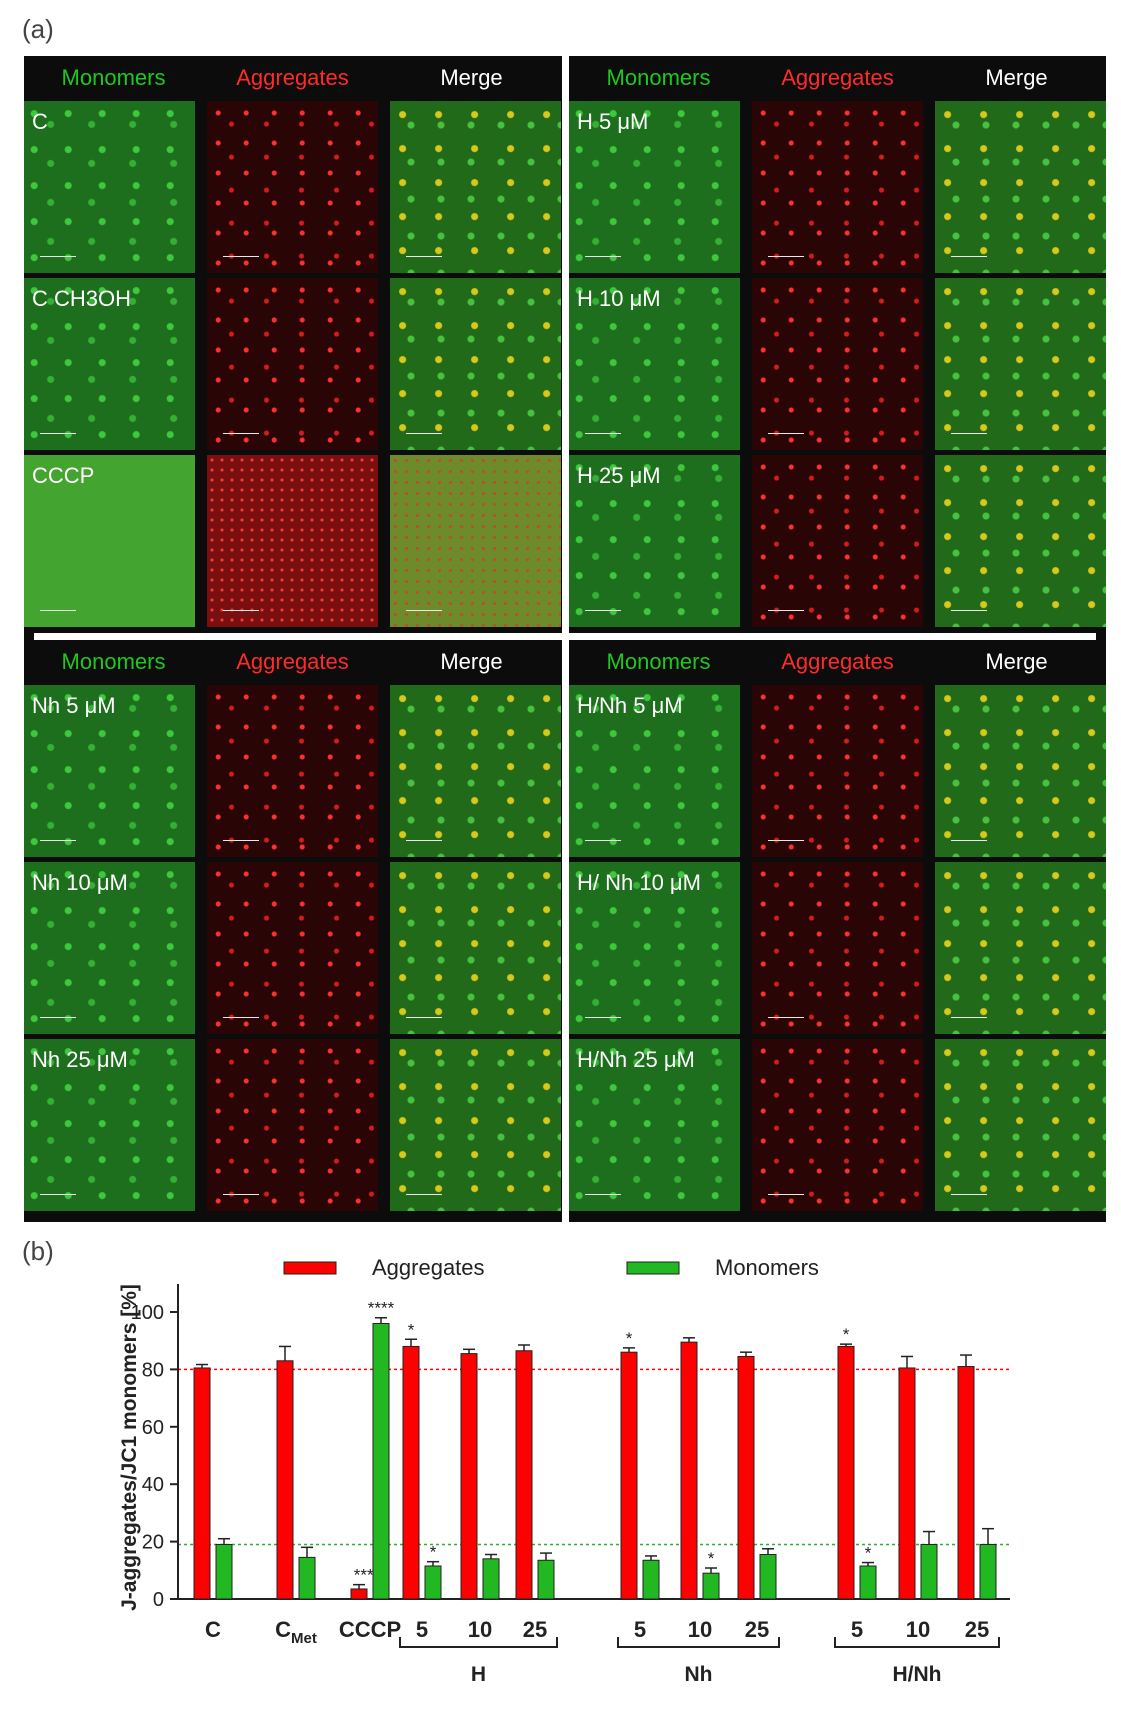 The image size is (1121, 1714). I want to click on micrograph-monomers: H 10 μM, so click(654, 364).